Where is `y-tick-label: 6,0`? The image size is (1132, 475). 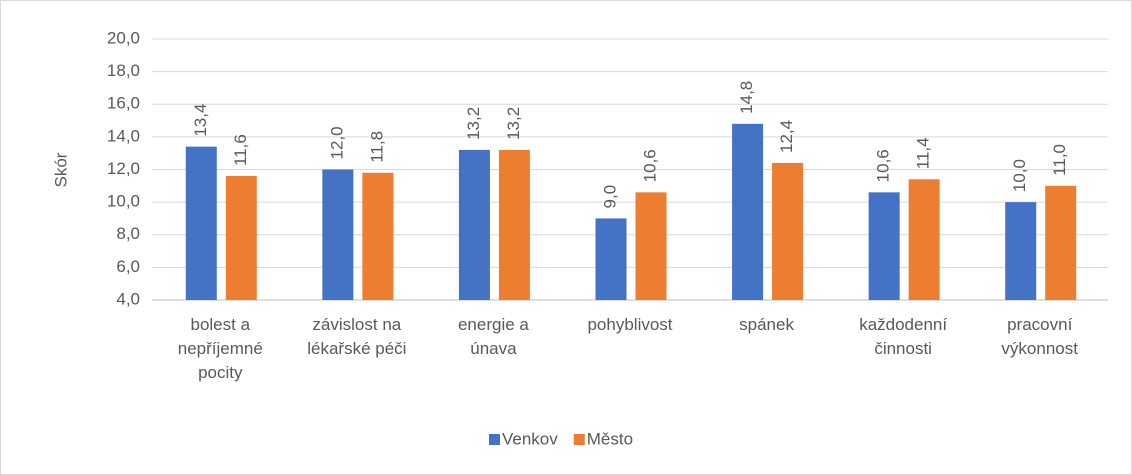
y-tick-label: 6,0 is located at coordinates (128, 266).